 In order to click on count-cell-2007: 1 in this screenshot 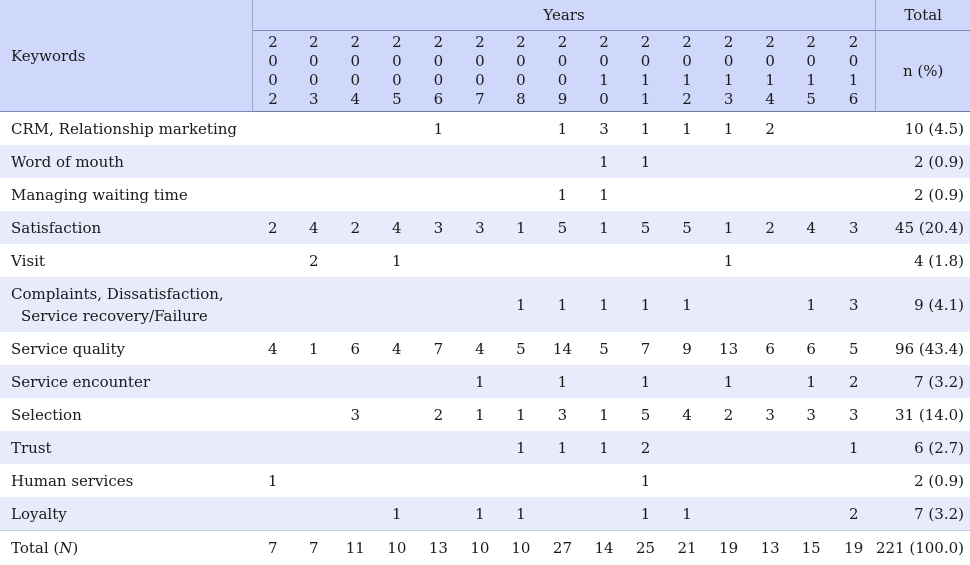, I will do `click(480, 381)`.